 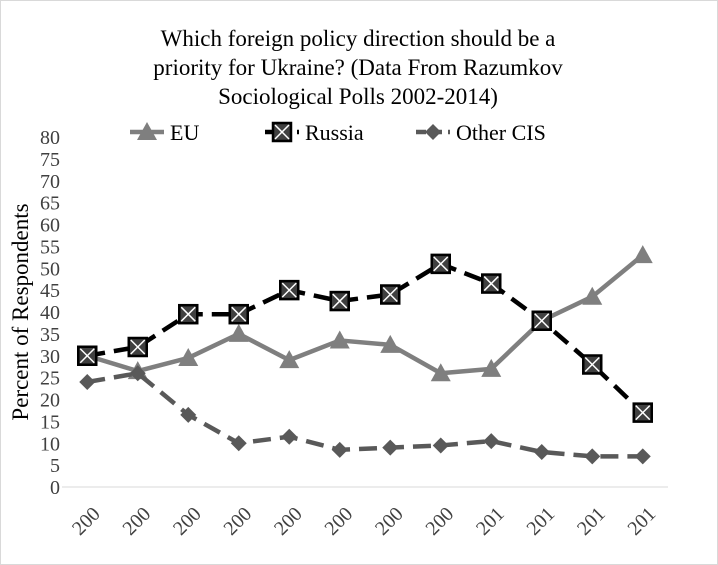 I want to click on legend-label: Russia, so click(x=334, y=132).